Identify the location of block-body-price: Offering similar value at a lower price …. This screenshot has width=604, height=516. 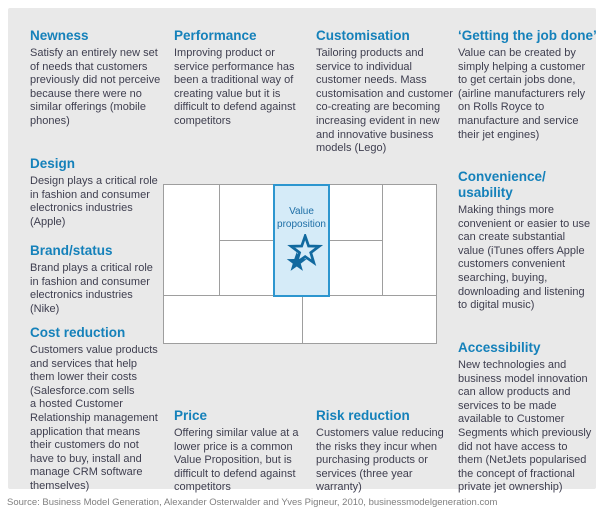
(236, 460).